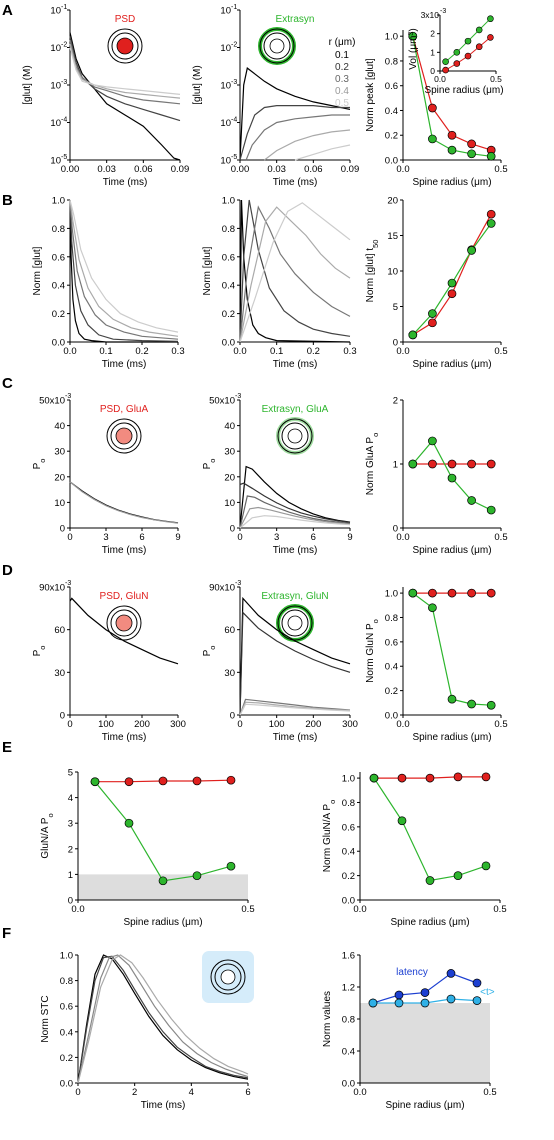  What do you see at coordinates (375, 244) in the screenshot?
I see `chart-b3-ylabel-subscript: 50` at bounding box center [375, 244].